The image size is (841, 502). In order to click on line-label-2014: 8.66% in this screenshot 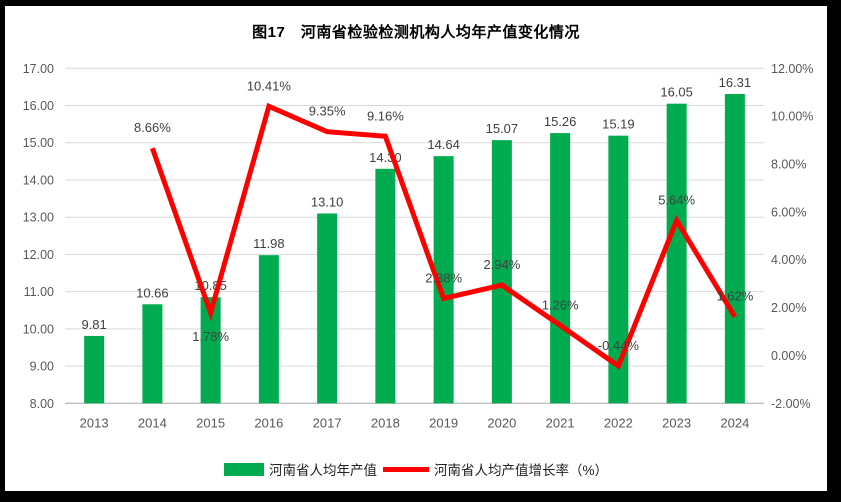, I will do `click(152, 127)`.